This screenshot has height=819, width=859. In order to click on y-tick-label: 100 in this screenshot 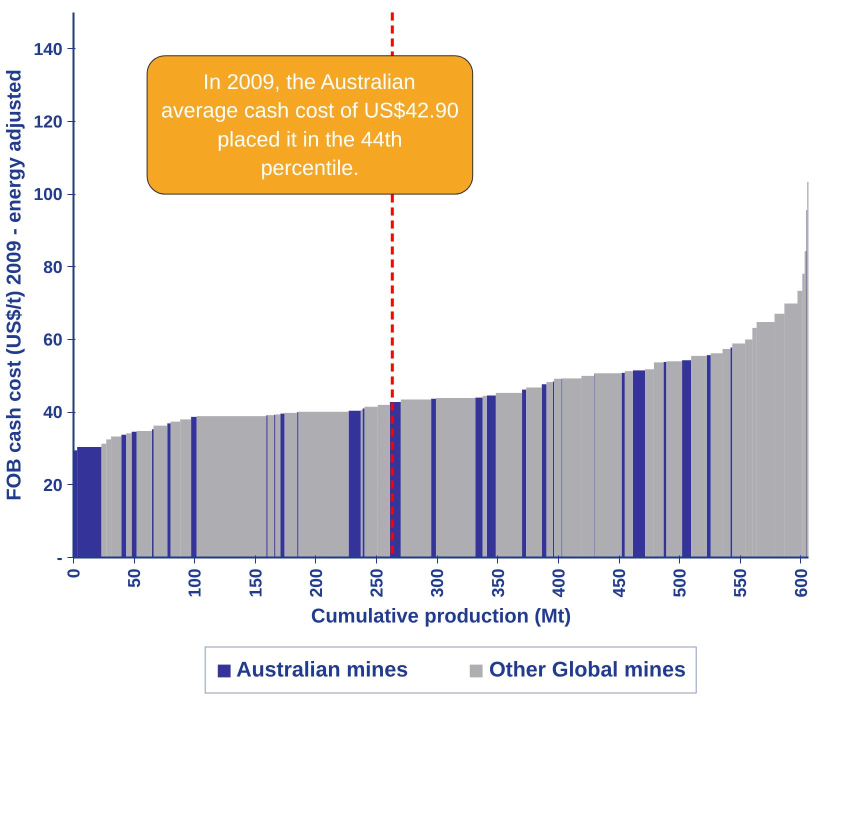, I will do `click(48, 194)`.